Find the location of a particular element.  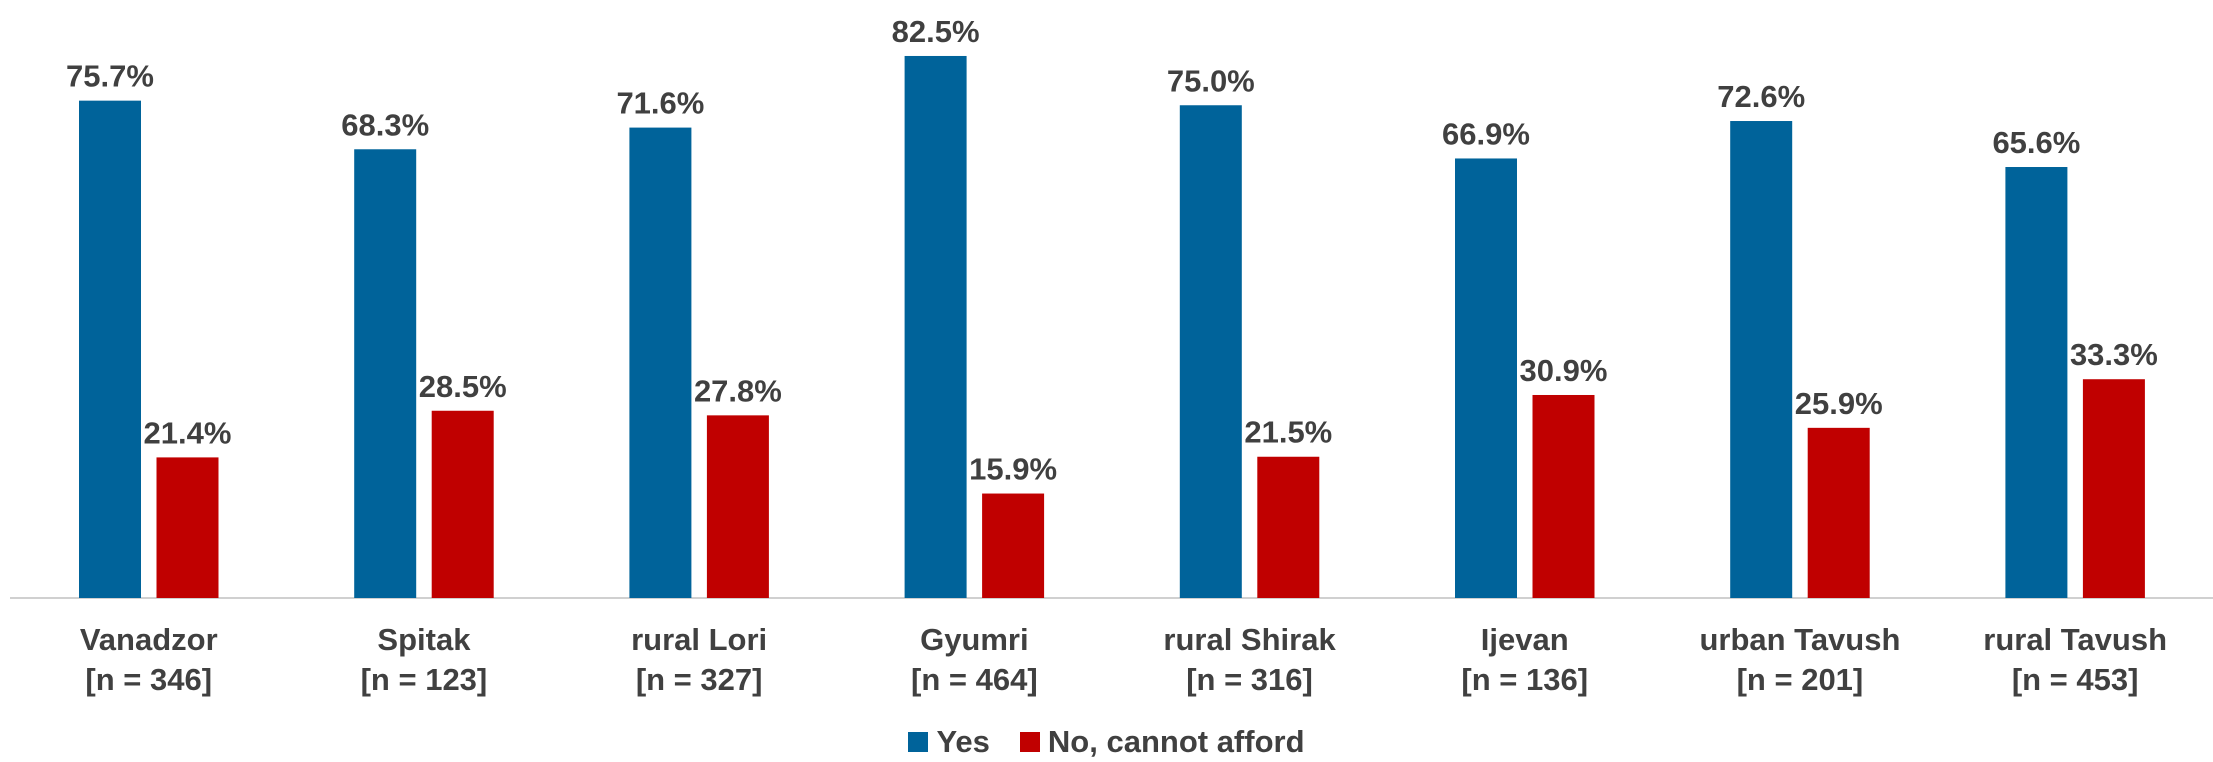

data-label: 21.5% is located at coordinates (1288, 432).